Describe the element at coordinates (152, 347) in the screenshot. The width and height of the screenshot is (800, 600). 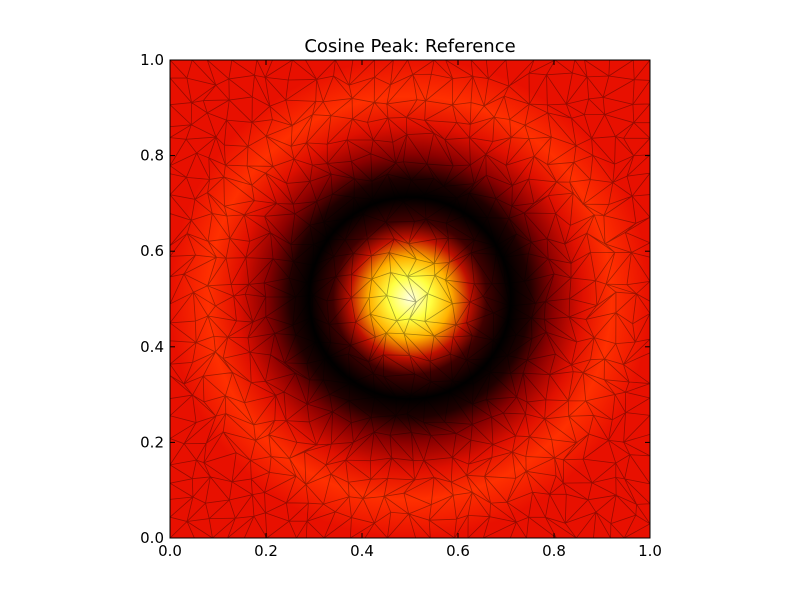
I see `y-tick-label: 0.4` at that location.